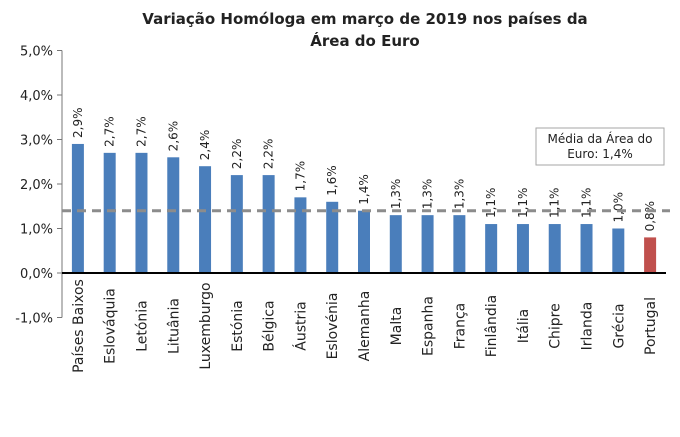 The image size is (680, 437). Describe the element at coordinates (111, 326) in the screenshot. I see `category-label: Eslováquia` at that location.